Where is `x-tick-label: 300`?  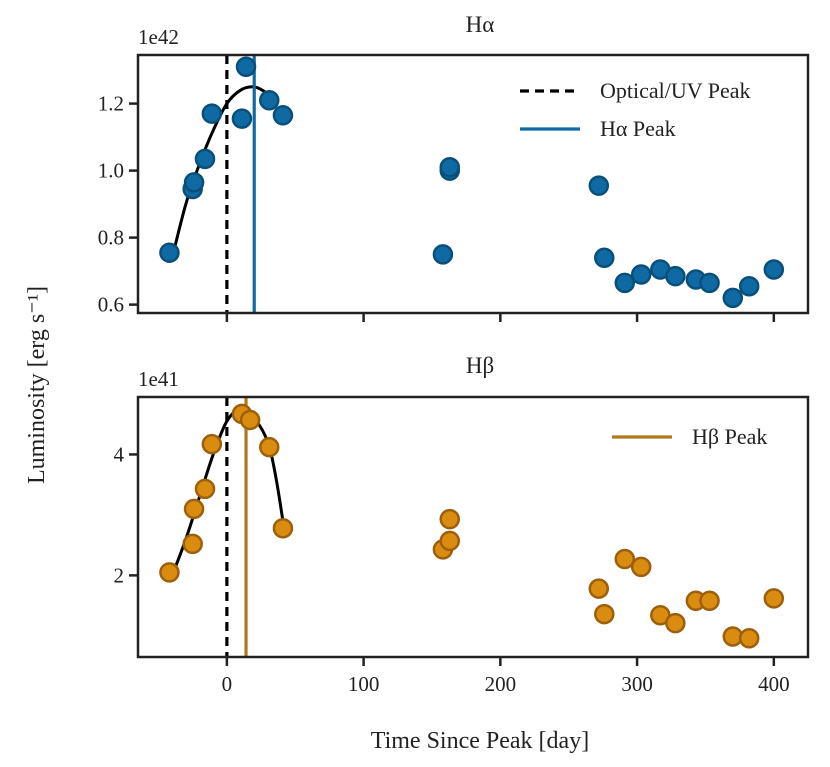
x-tick-label: 300 is located at coordinates (637, 684).